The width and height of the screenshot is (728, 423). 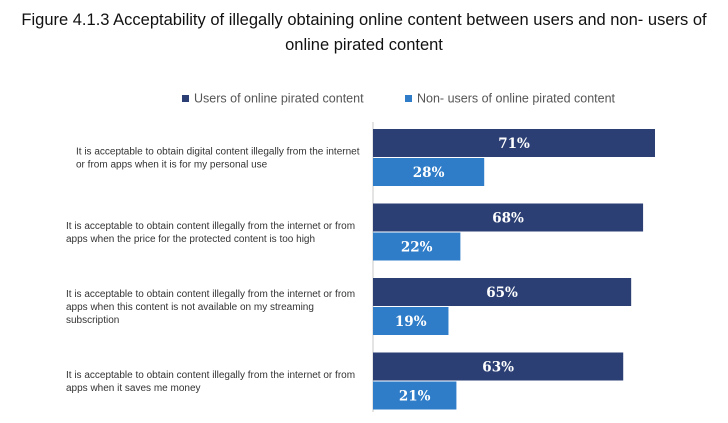 What do you see at coordinates (364, 45) in the screenshot?
I see `chart-title-line-2: online pirated content` at bounding box center [364, 45].